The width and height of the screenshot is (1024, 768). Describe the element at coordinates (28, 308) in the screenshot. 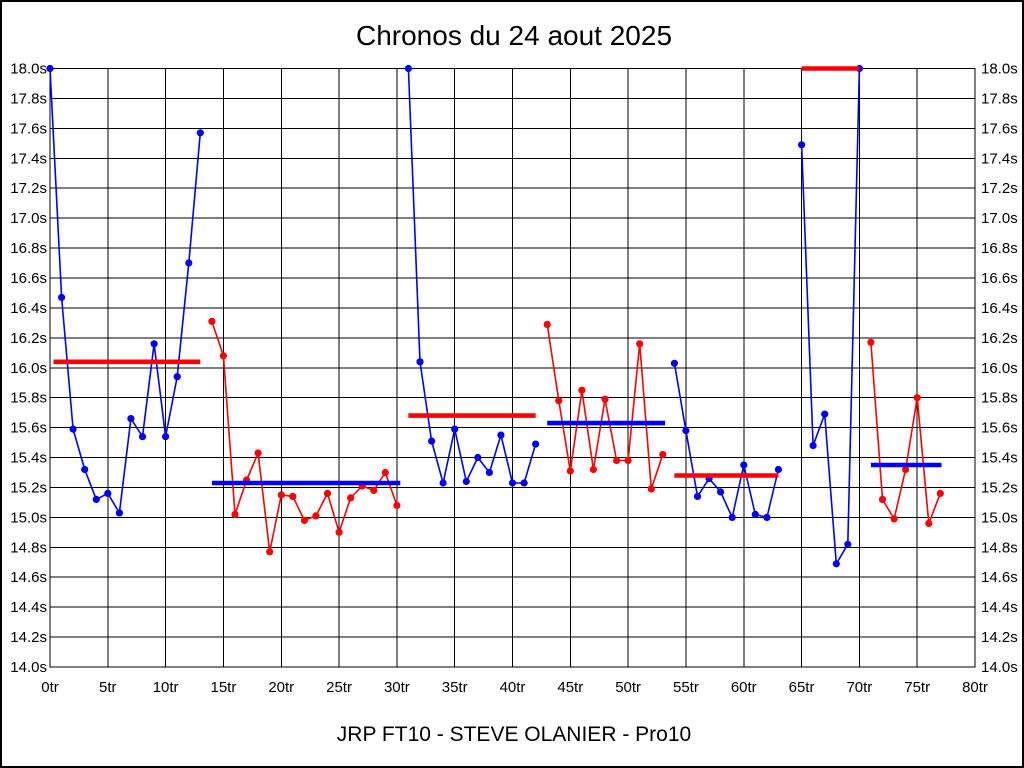

I see `y-axis-label-left: 16.4s` at that location.